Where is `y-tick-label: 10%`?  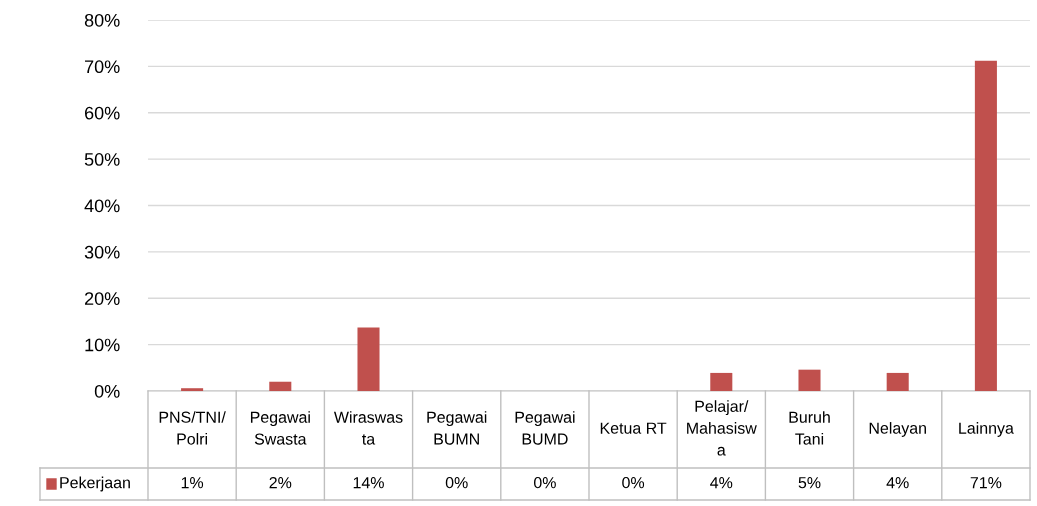 y-tick-label: 10% is located at coordinates (102, 345).